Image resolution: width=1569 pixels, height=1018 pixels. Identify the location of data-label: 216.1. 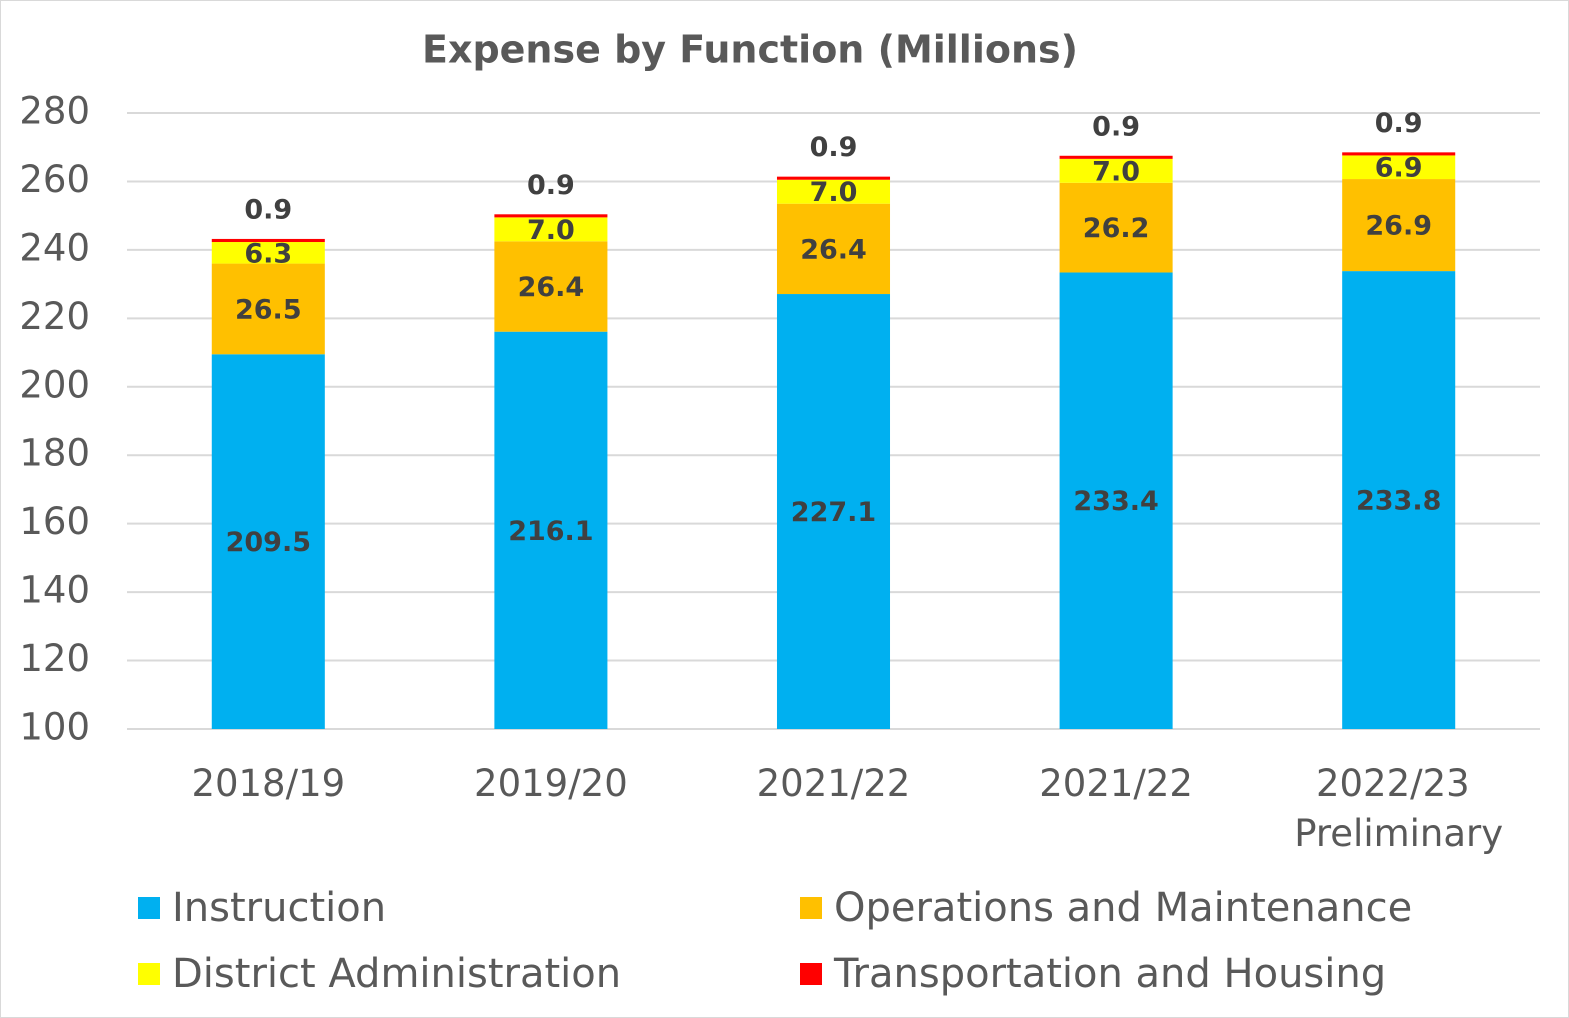
(550, 531).